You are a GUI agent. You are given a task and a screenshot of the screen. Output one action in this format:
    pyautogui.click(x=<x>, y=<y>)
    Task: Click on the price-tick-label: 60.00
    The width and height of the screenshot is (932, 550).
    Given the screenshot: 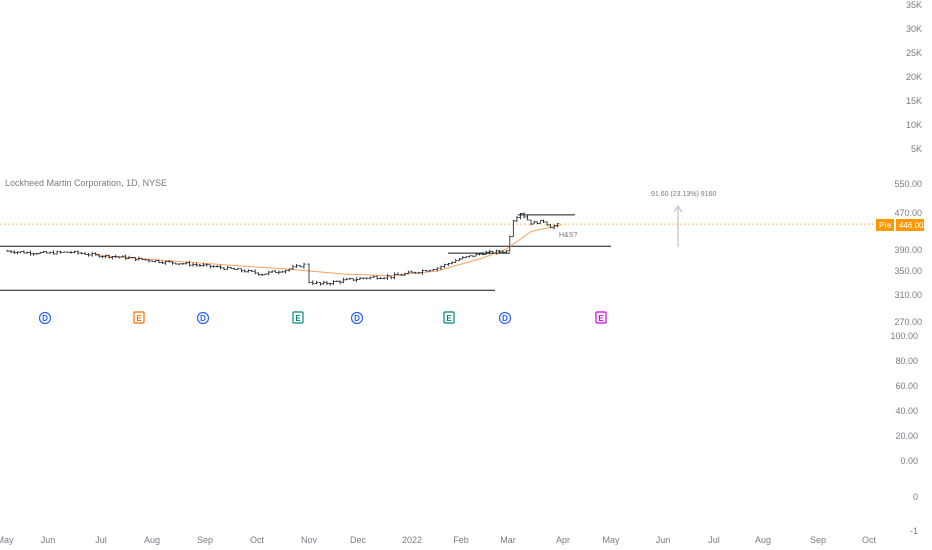 What is the action you would take?
    pyautogui.click(x=906, y=386)
    